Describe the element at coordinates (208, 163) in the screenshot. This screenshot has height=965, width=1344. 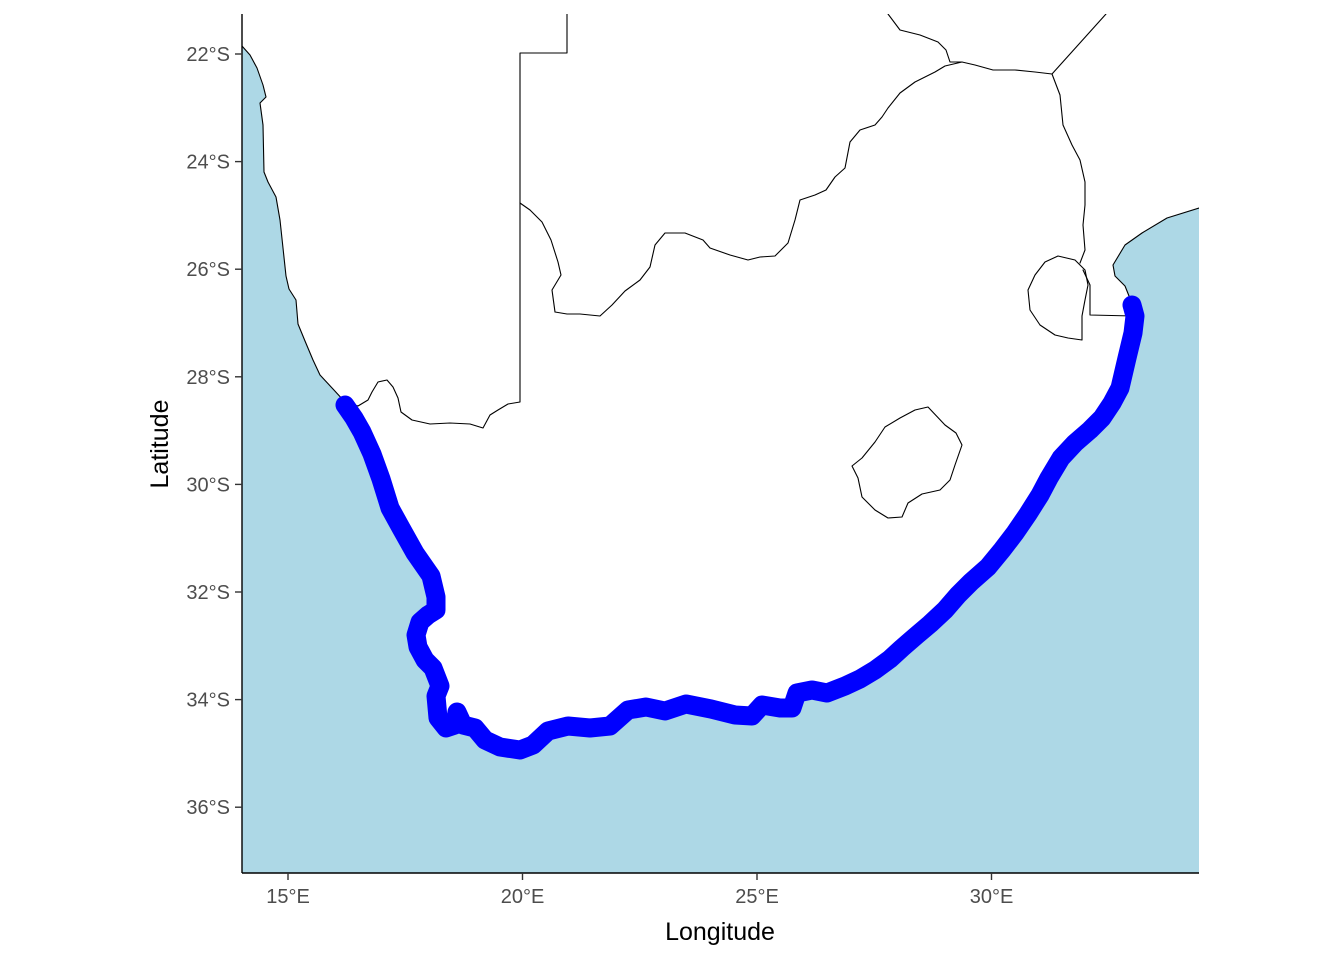
I see `y-tick-label: 24°S` at that location.